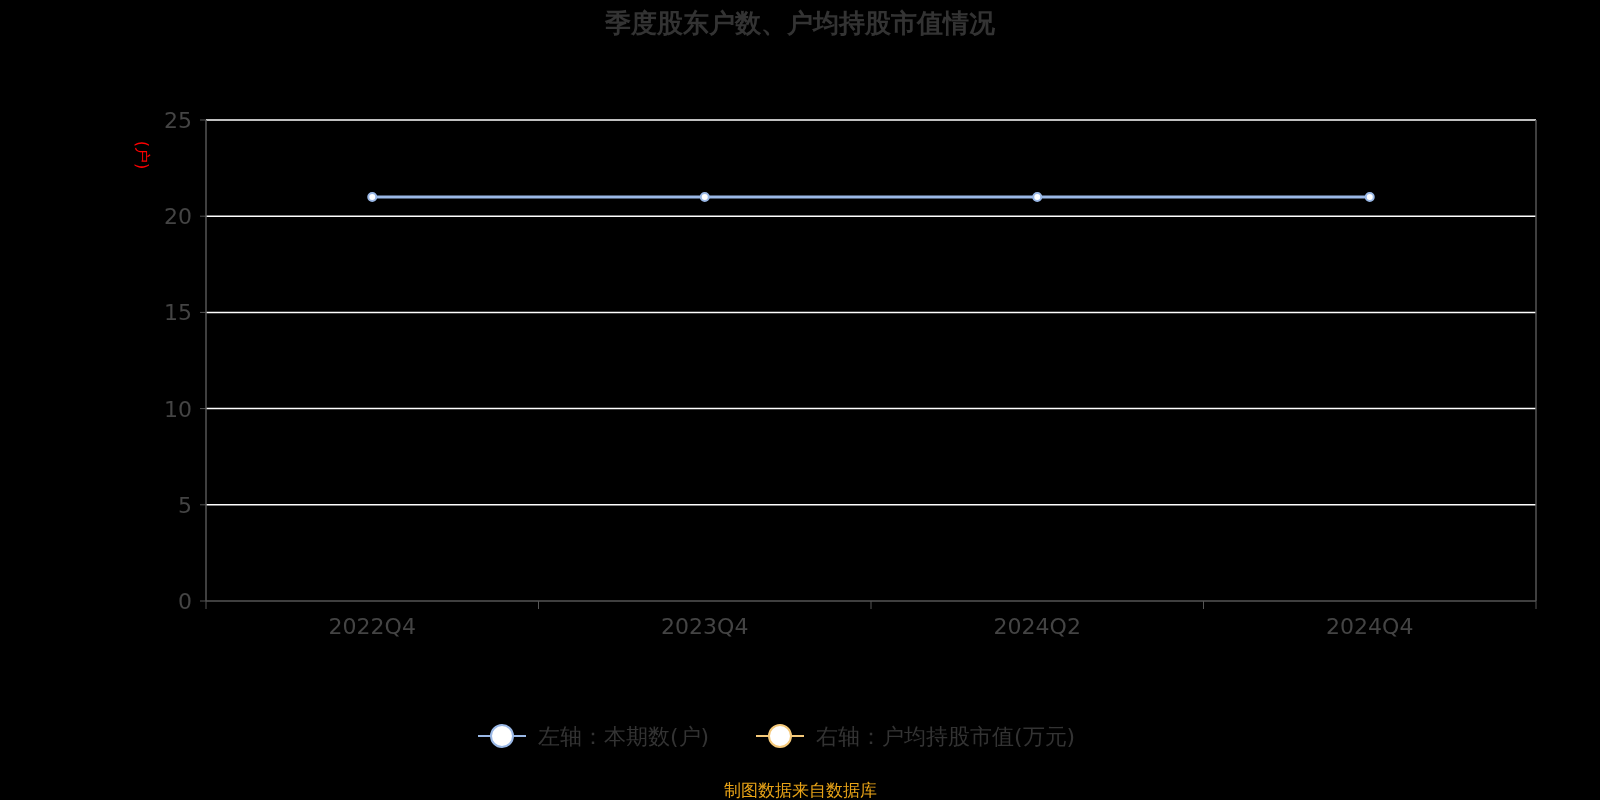 This screenshot has width=1600, height=800. I want to click on y-tick-label: 10, so click(178, 409).